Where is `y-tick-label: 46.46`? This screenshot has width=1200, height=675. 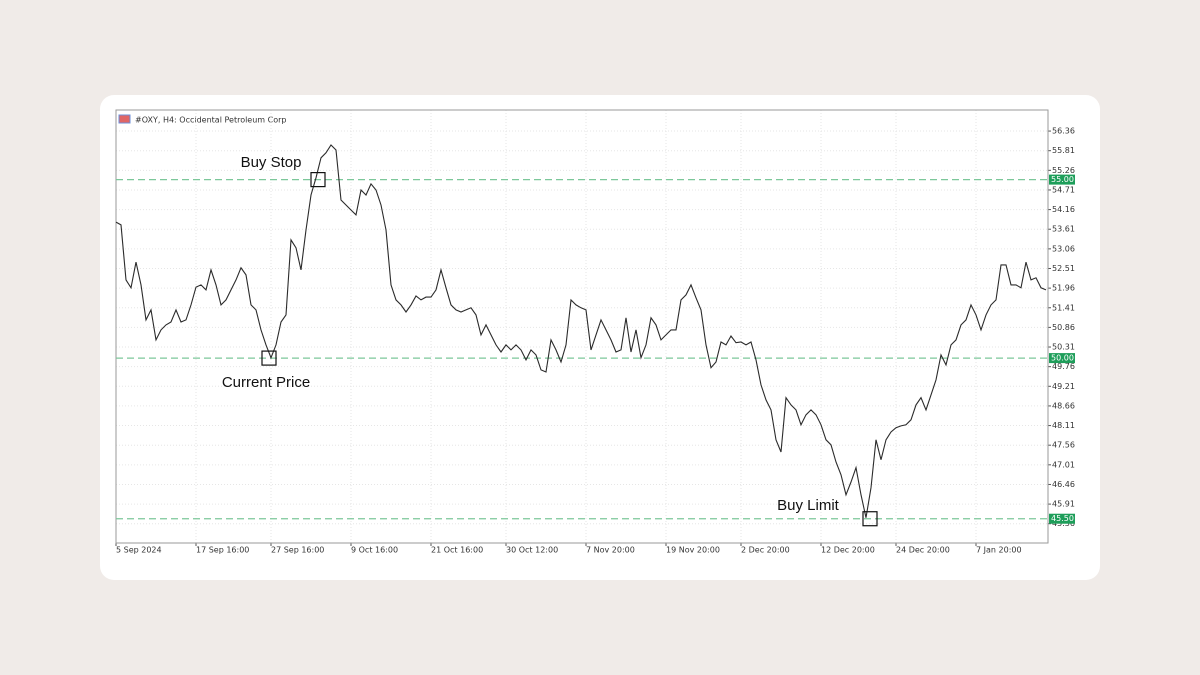 y-tick-label: 46.46 is located at coordinates (1063, 484).